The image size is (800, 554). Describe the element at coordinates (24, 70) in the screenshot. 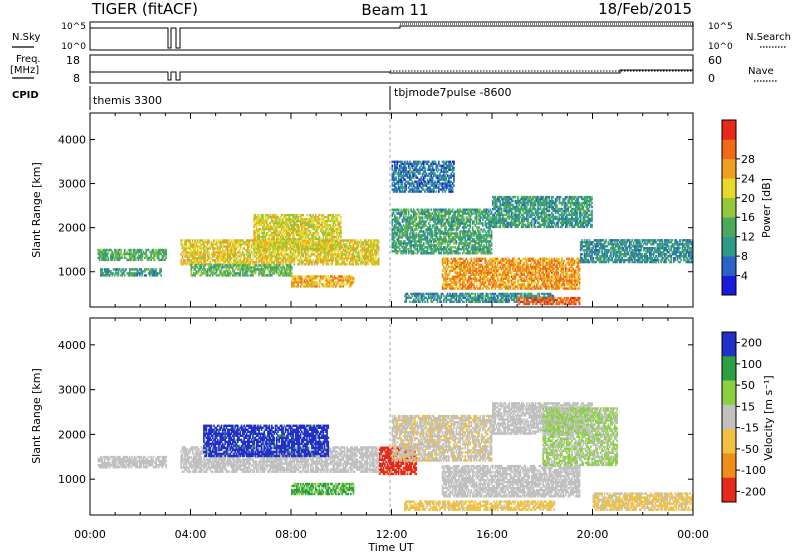

I see `freq-label-line2: [MHz]` at that location.